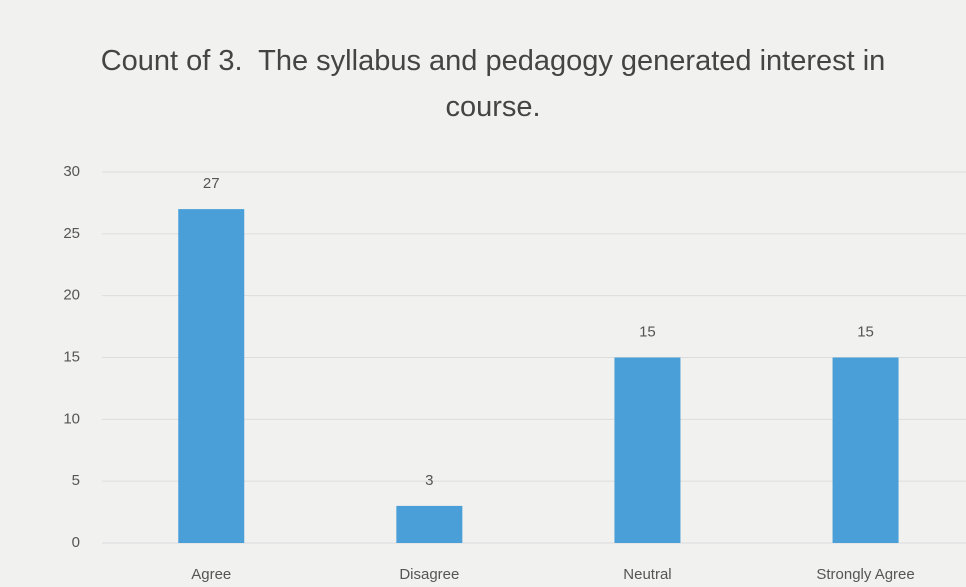 This screenshot has width=966, height=587. I want to click on x-tick-label: Disagree, so click(429, 574).